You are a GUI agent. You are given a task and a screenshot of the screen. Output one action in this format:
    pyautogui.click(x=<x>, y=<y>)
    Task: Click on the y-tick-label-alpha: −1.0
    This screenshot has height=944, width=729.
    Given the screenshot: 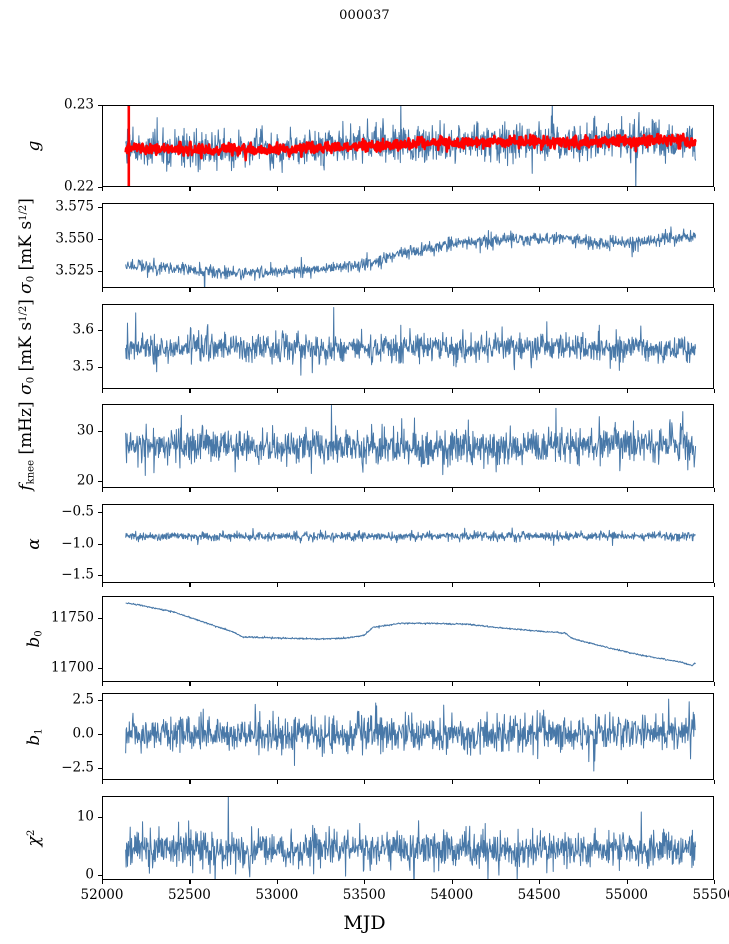 What is the action you would take?
    pyautogui.click(x=77, y=542)
    